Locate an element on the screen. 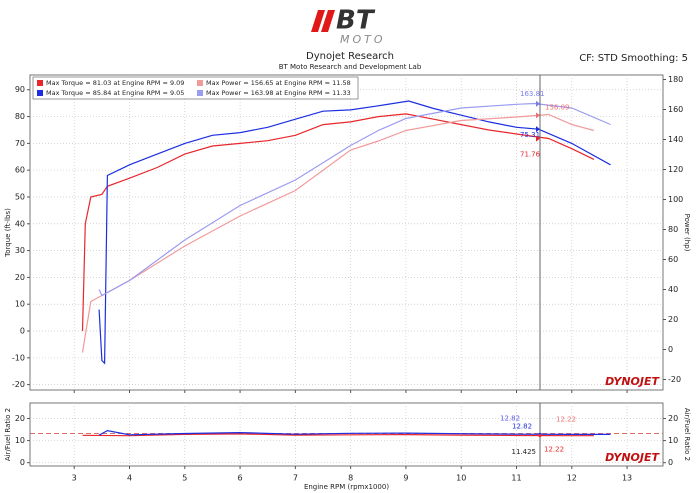 The image size is (700, 493). y2-tick-label: 100 is located at coordinates (675, 199).